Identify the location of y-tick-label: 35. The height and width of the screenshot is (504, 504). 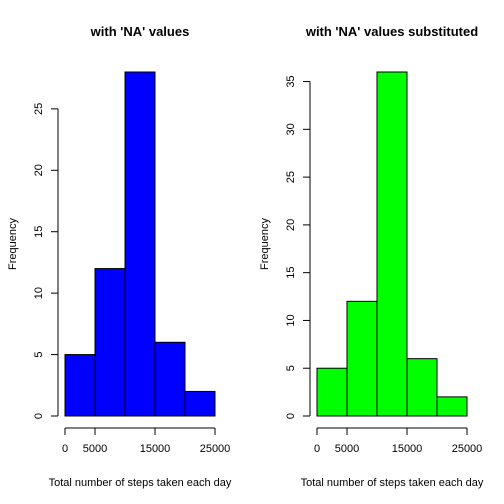
(291, 81).